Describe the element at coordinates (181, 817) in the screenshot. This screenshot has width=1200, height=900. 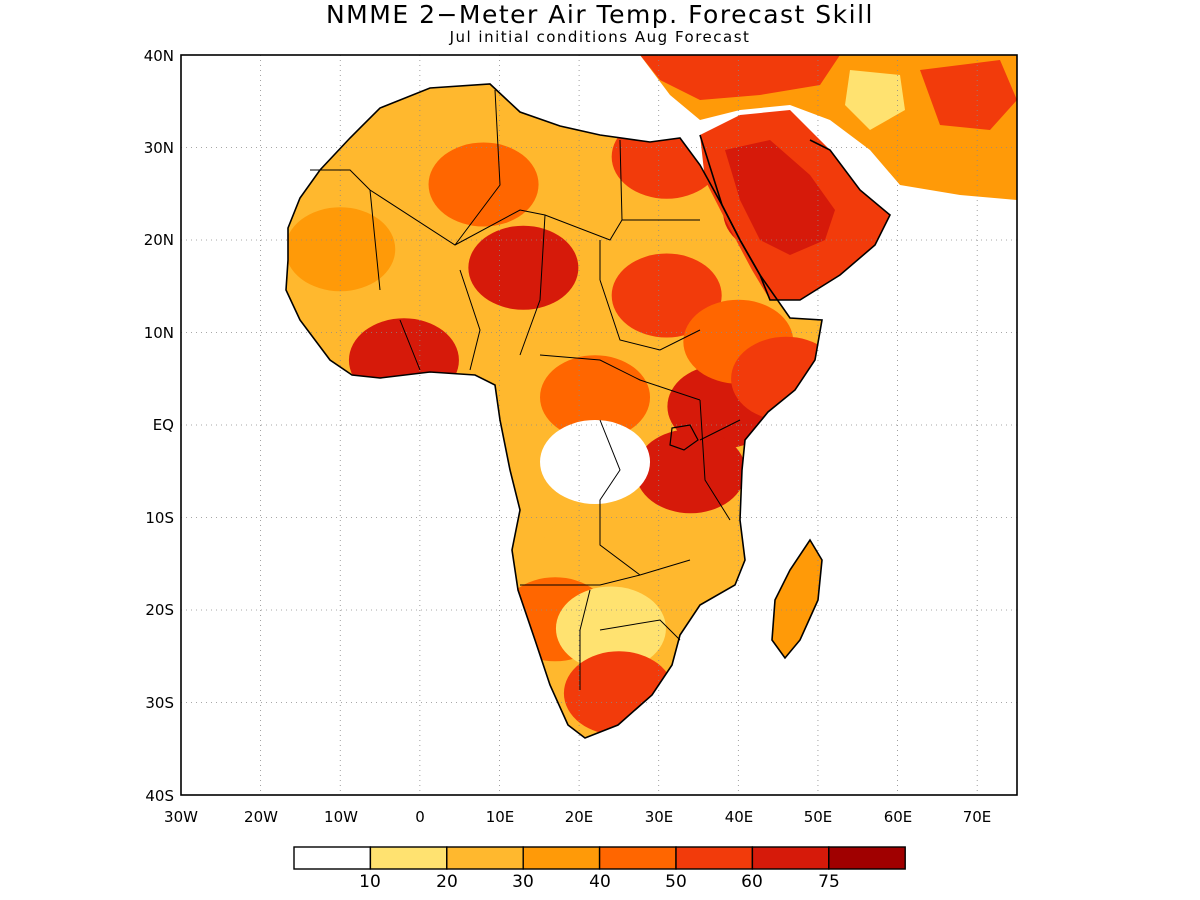
I see `x-tick-label: 30W` at that location.